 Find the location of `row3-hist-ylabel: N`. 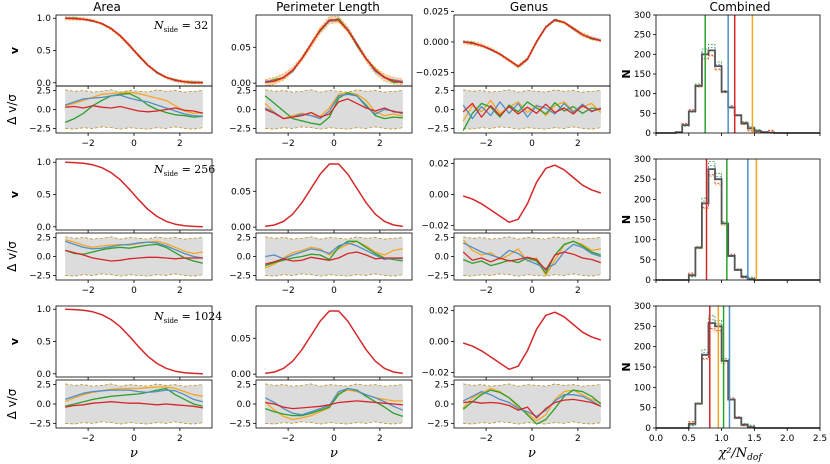

row3-hist-ylabel: N is located at coordinates (626, 366).